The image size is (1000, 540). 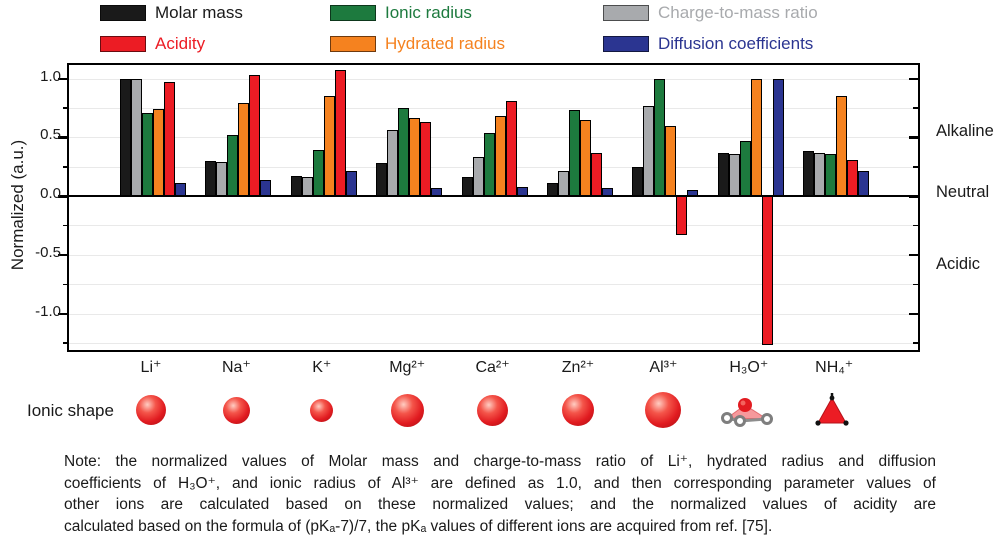 I want to click on nh4-tetrahedron-icon, so click(x=832, y=409).